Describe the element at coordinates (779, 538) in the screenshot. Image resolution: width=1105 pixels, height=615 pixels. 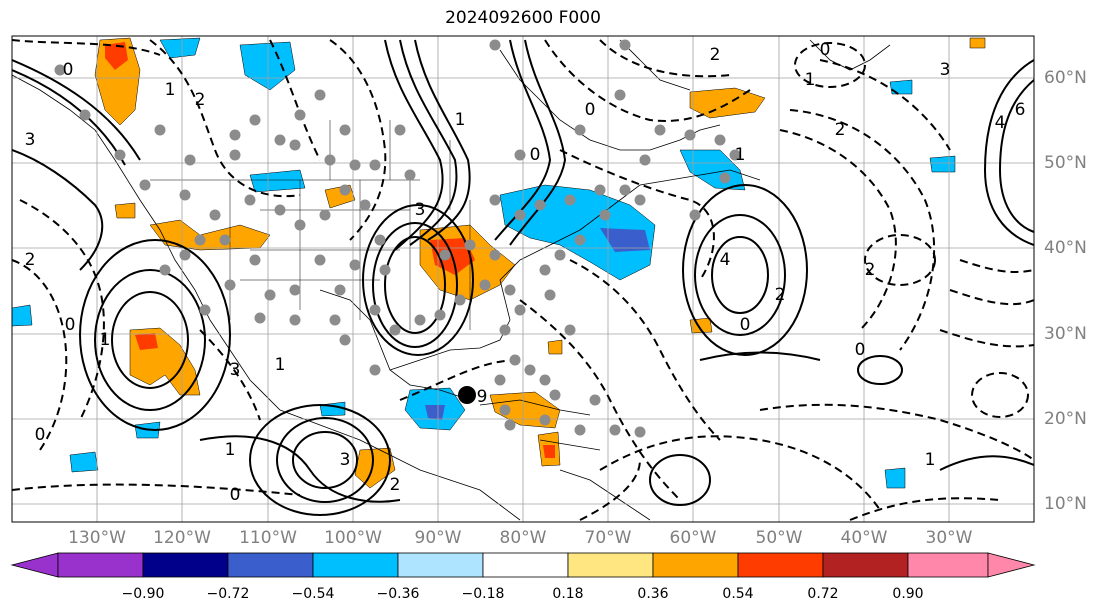
I see `lon-label-50w: 50°W` at that location.